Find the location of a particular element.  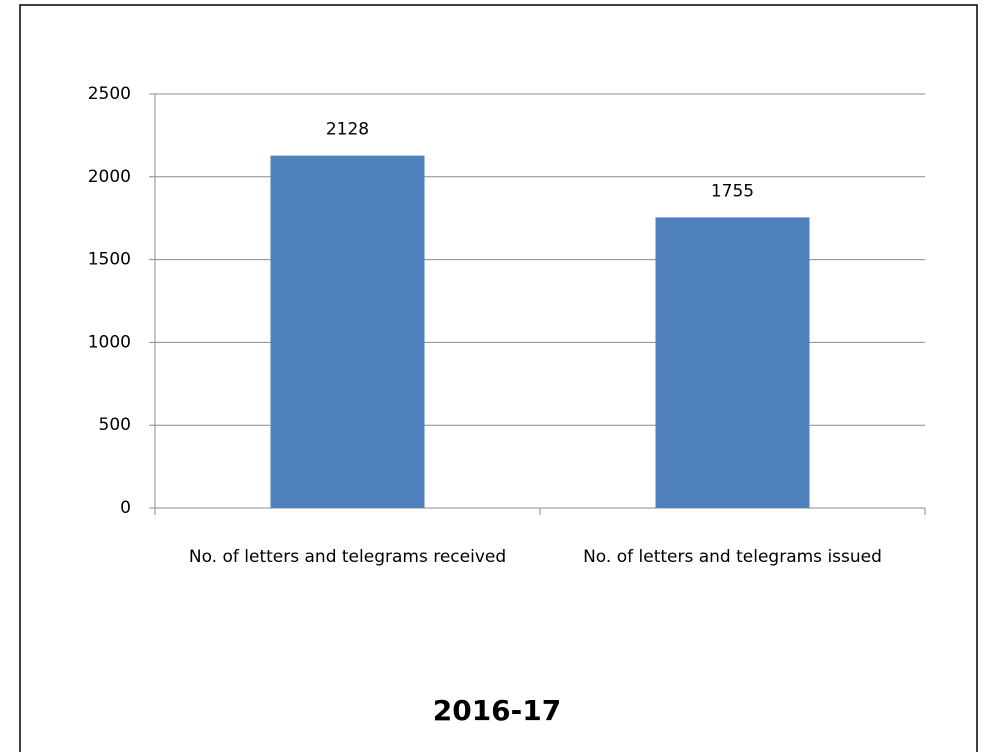

data-label: 1755 is located at coordinates (732, 191).